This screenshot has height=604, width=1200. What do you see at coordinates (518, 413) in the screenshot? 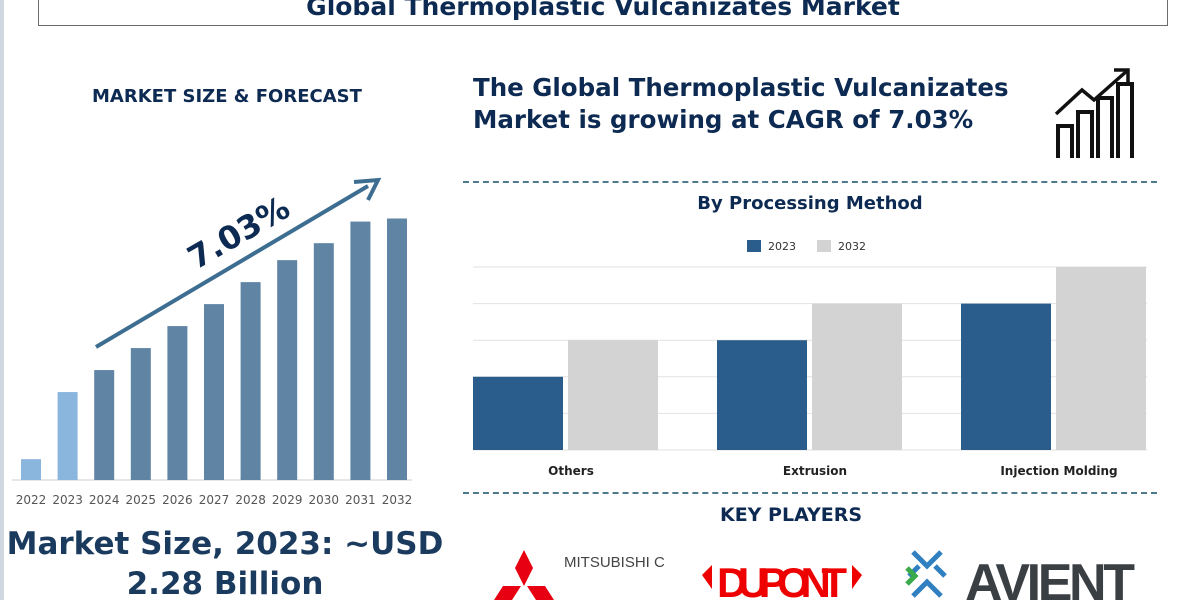
I see `bar-Others-2023` at bounding box center [518, 413].